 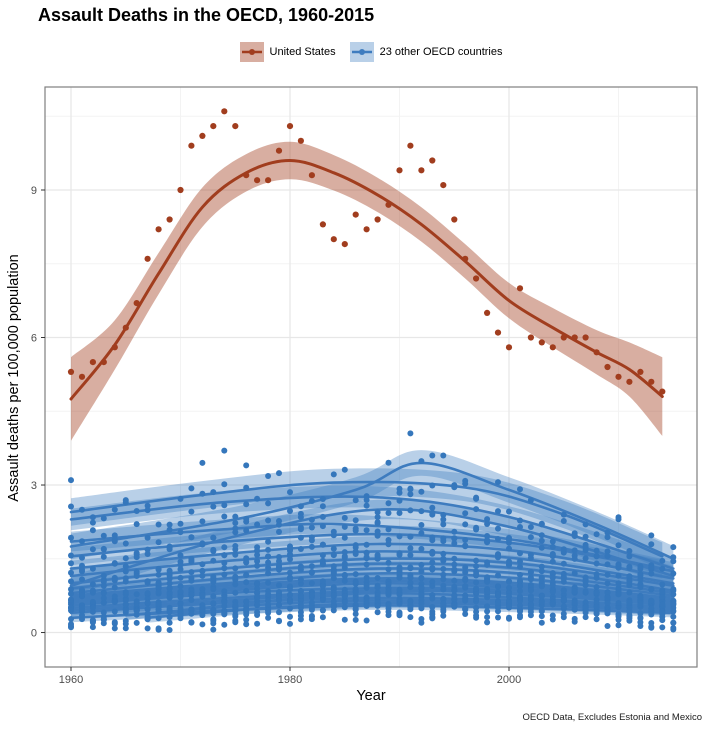 What do you see at coordinates (71, 680) in the screenshot?
I see `x-tick-label: 1960` at bounding box center [71, 680].